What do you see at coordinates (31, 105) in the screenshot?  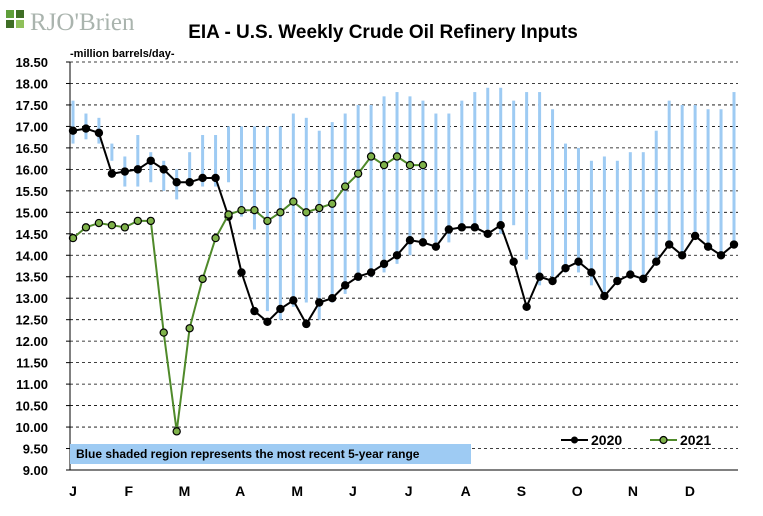 I see `y-tick-label: 17.50` at bounding box center [31, 105].